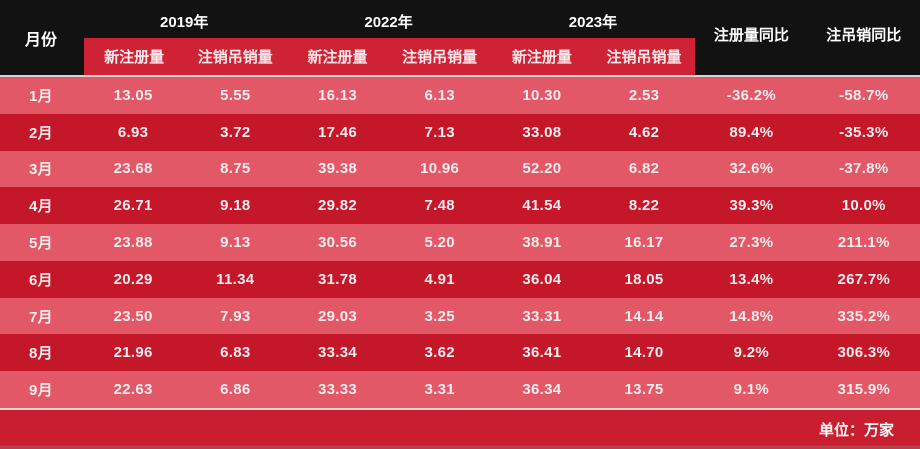  I want to click on month-cell: 4月, so click(41, 207).